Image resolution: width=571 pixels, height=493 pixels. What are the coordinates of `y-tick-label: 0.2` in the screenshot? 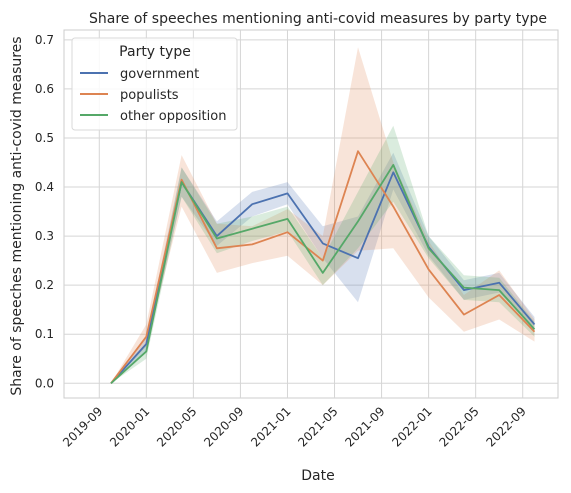 It's located at (44, 285).